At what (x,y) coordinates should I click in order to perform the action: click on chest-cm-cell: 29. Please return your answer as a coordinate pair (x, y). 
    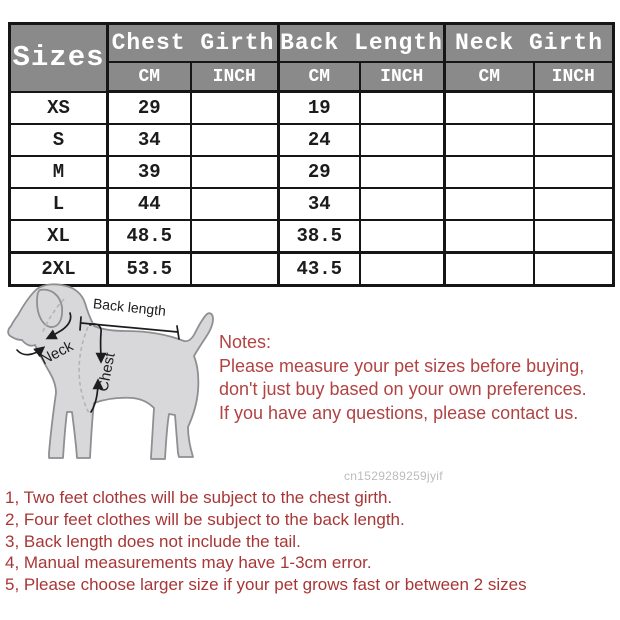
    Looking at the image, I should click on (149, 107).